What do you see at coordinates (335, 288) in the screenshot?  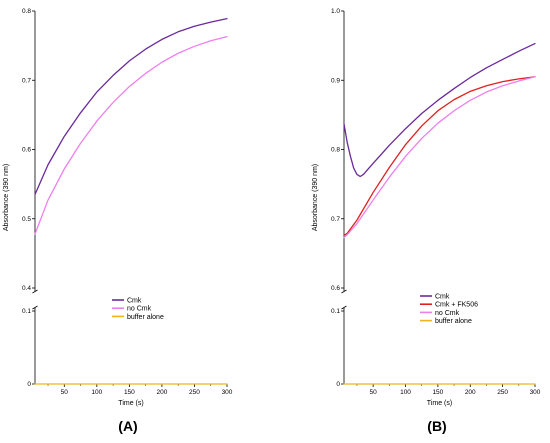 I see `panel-b-y-tick-label: 0.6` at bounding box center [335, 288].